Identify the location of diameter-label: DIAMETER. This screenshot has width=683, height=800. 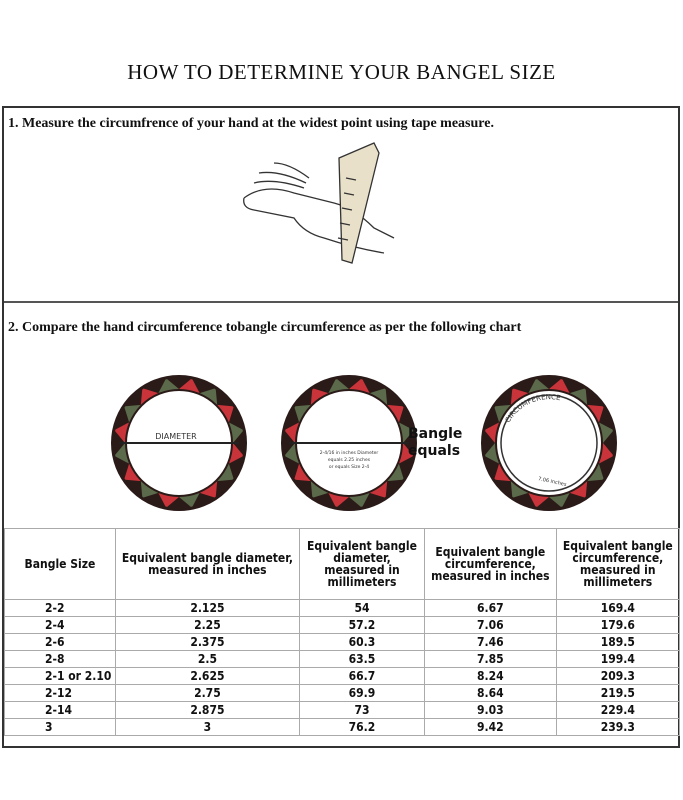
(176, 436).